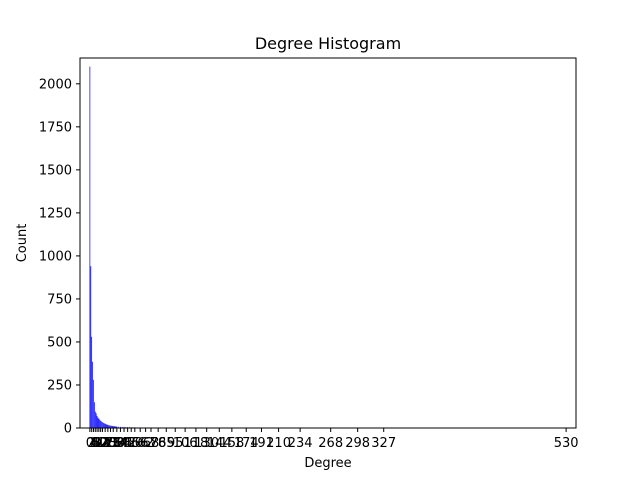 This screenshot has height=480, width=640. Describe the element at coordinates (328, 43) in the screenshot. I see `chart-title: Degree Histogram` at that location.